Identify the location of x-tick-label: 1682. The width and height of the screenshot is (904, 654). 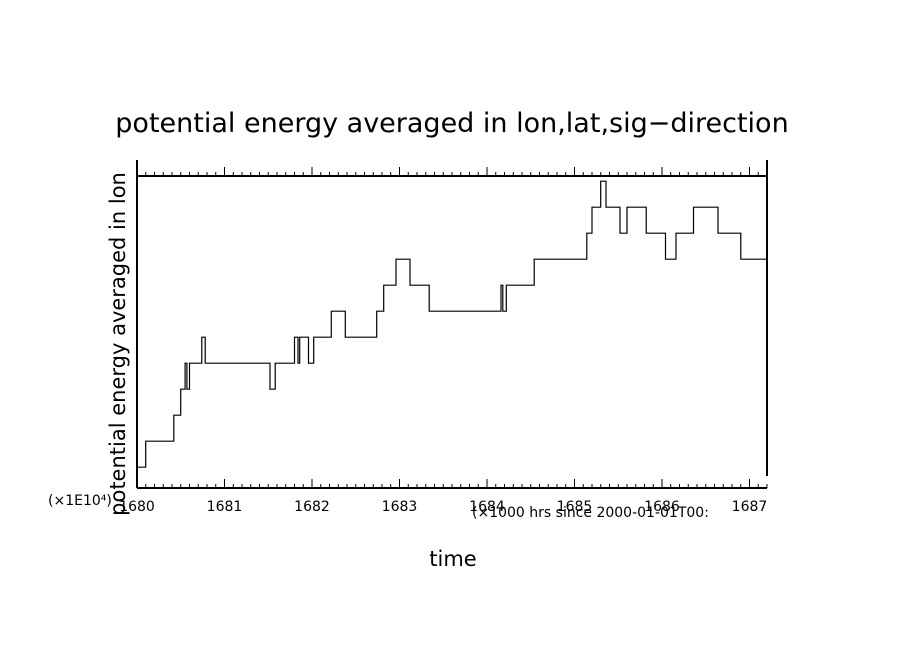
(312, 507).